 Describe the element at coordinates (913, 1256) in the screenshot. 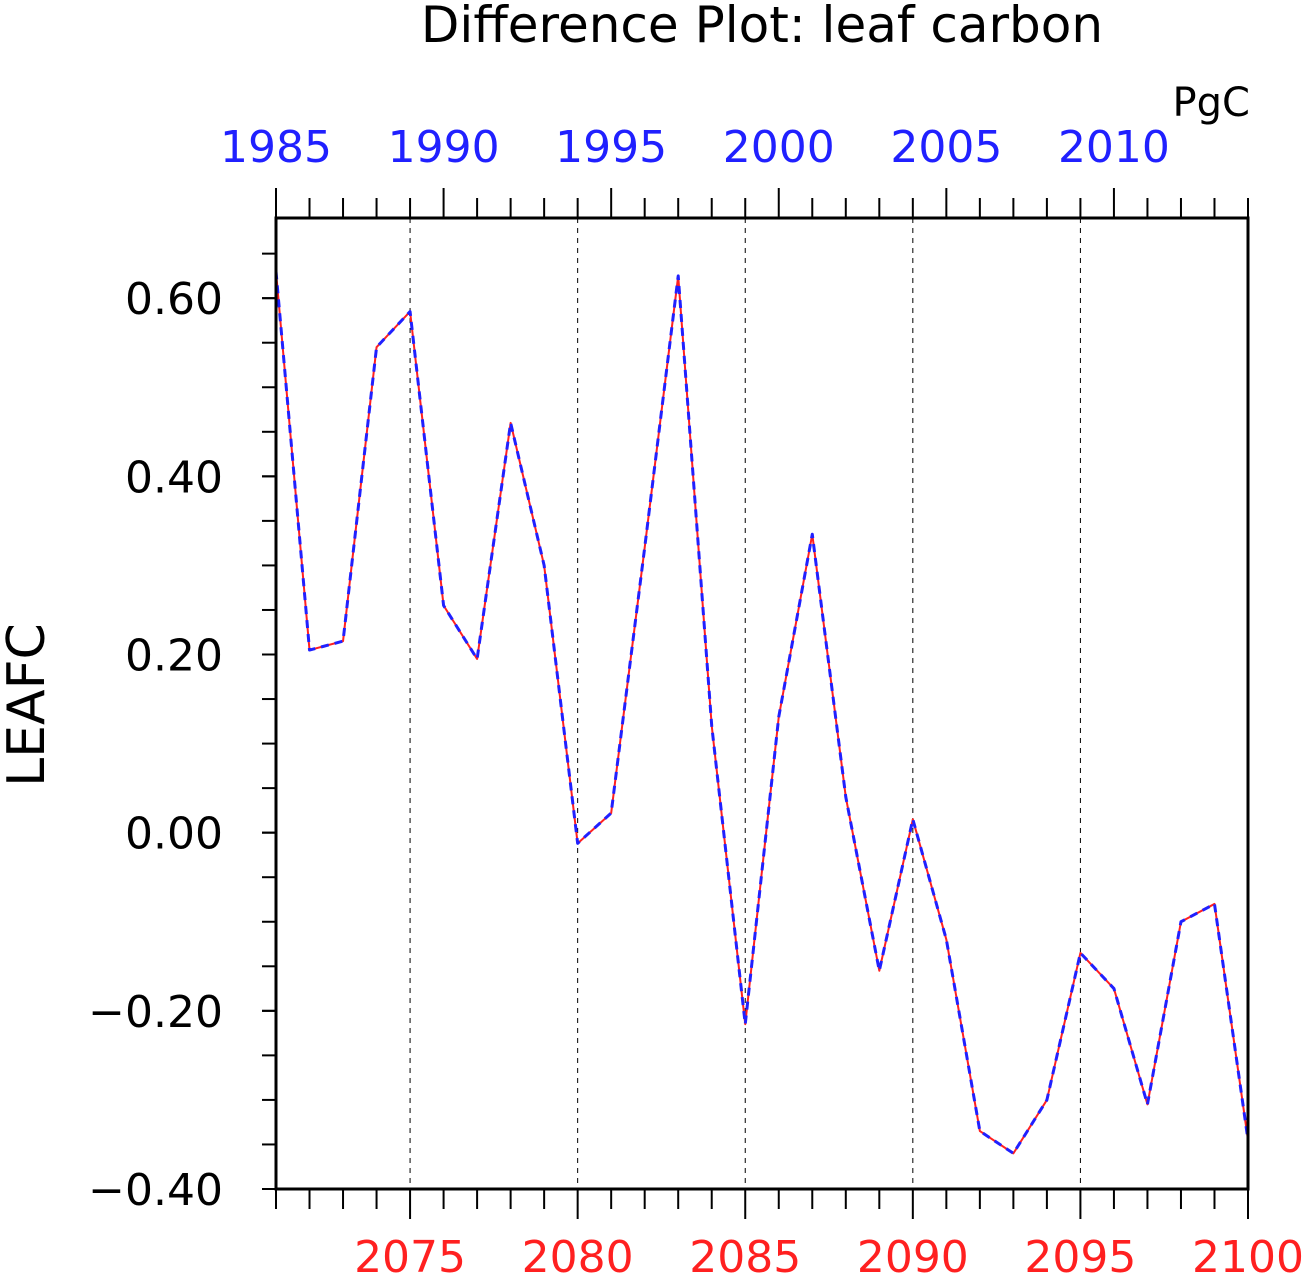

I see `bottom-tick-label: 2090` at that location.